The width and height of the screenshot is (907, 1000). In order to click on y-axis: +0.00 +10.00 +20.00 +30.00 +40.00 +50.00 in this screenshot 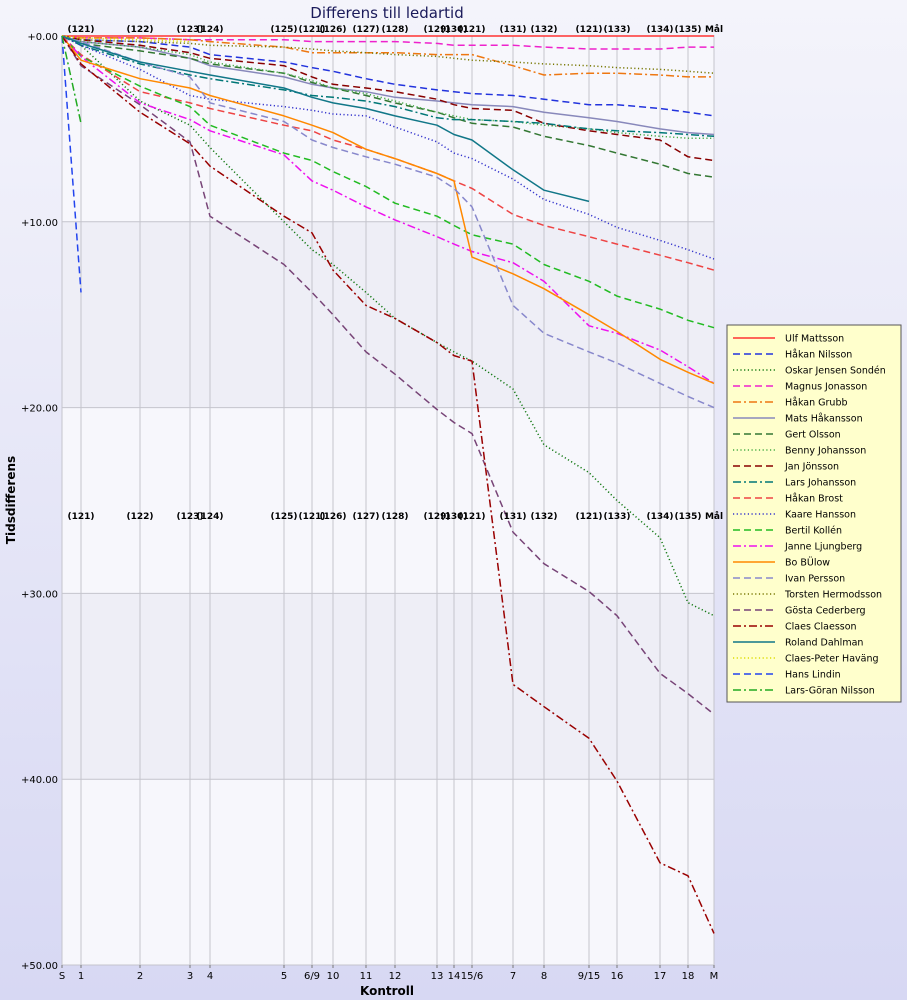, I will do `click(39, 502)`.